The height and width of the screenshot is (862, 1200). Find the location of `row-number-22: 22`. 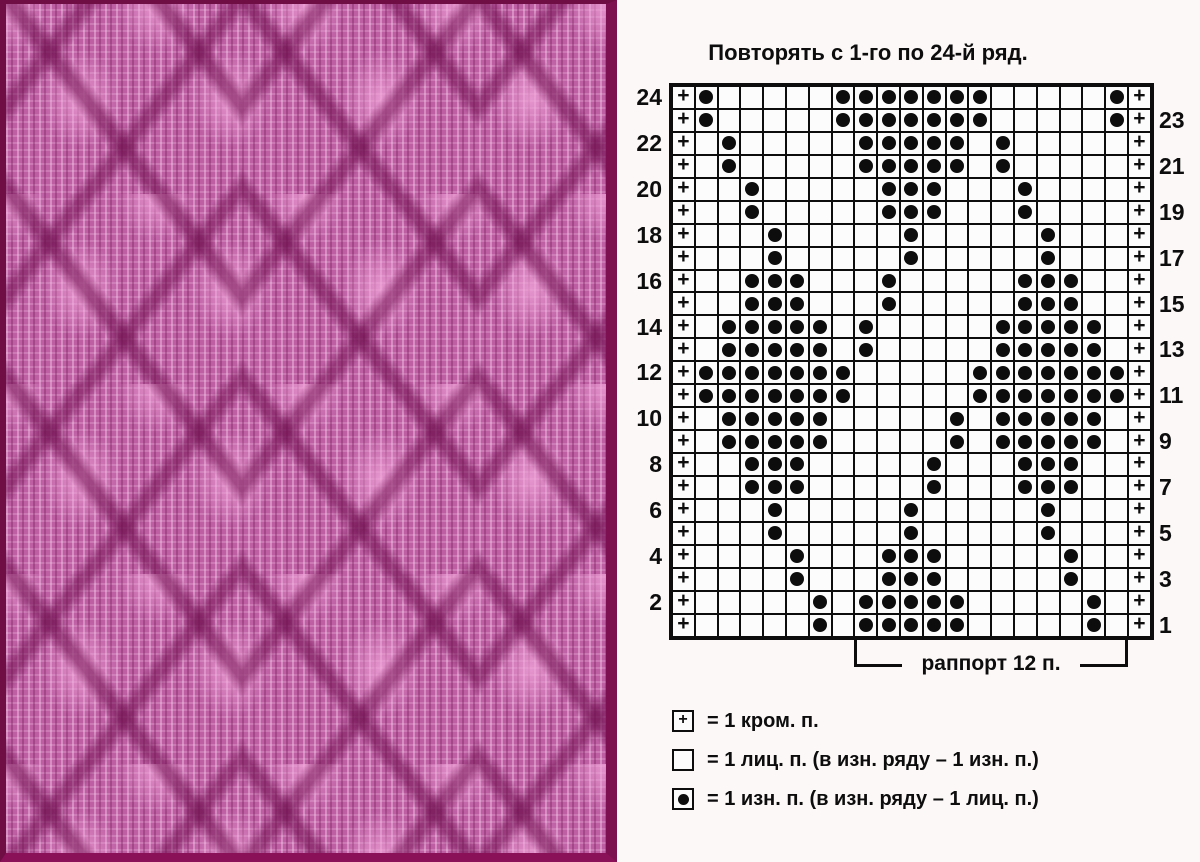

row-number-22: 22 is located at coordinates (649, 142).